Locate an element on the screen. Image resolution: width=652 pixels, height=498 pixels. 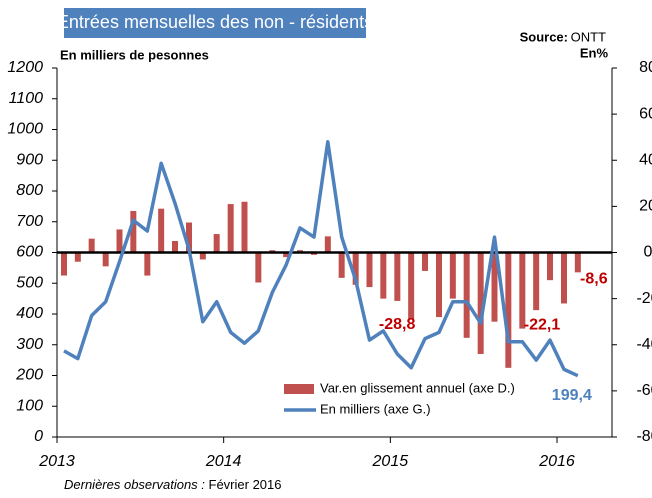
legend-swatch is located at coordinates (299, 389).